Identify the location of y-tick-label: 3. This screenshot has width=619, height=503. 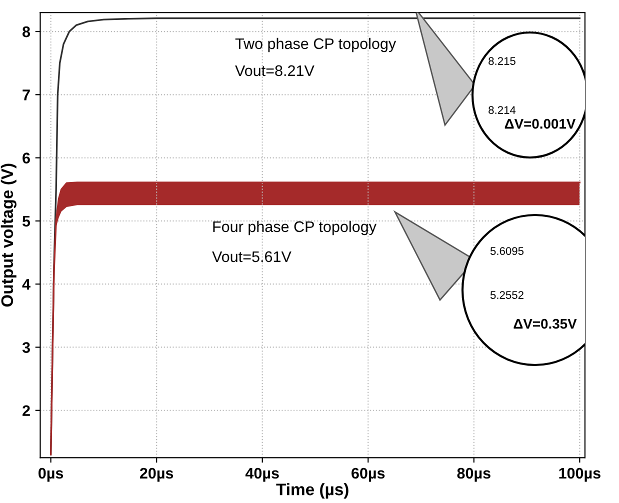
(26, 347).